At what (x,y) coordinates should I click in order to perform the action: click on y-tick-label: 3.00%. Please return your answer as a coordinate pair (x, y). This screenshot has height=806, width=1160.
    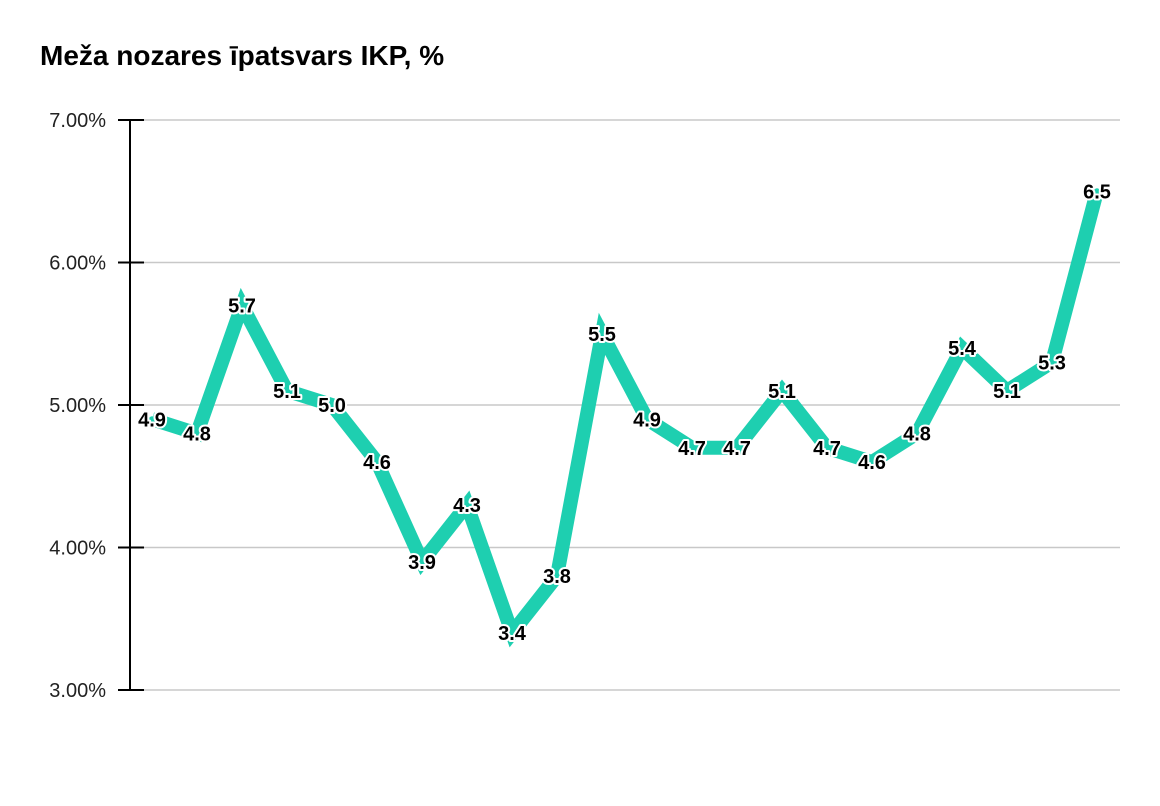
    Looking at the image, I should click on (77, 691).